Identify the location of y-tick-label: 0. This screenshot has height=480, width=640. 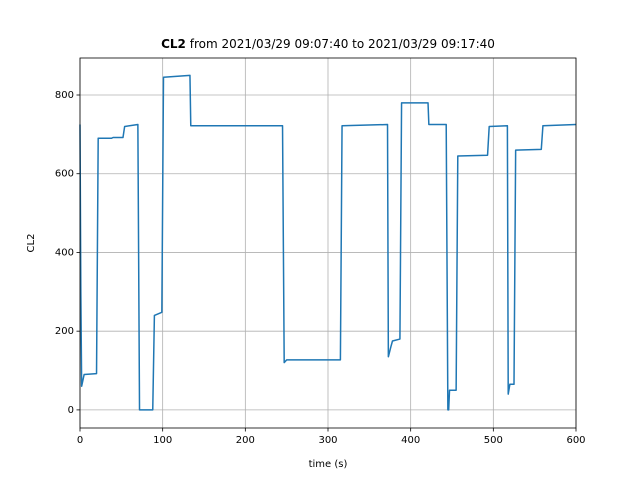
(71, 410).